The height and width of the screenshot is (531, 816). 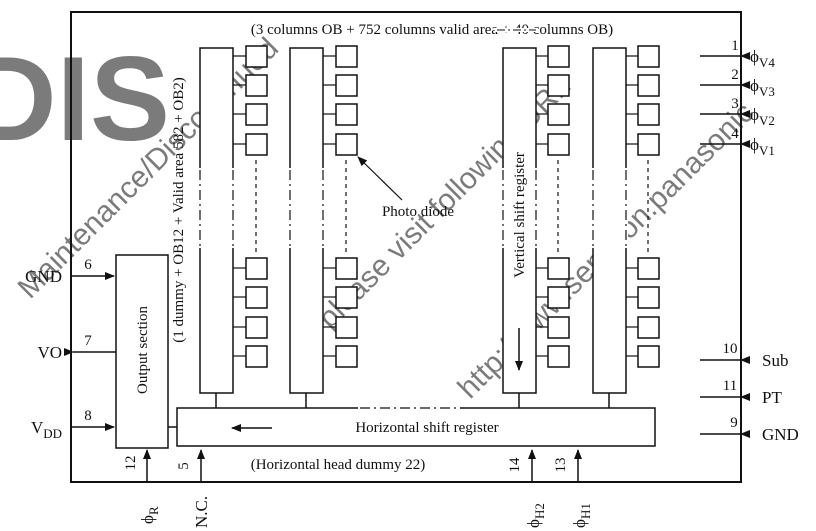 I want to click on output-section-label: Output section, so click(x=143, y=350).